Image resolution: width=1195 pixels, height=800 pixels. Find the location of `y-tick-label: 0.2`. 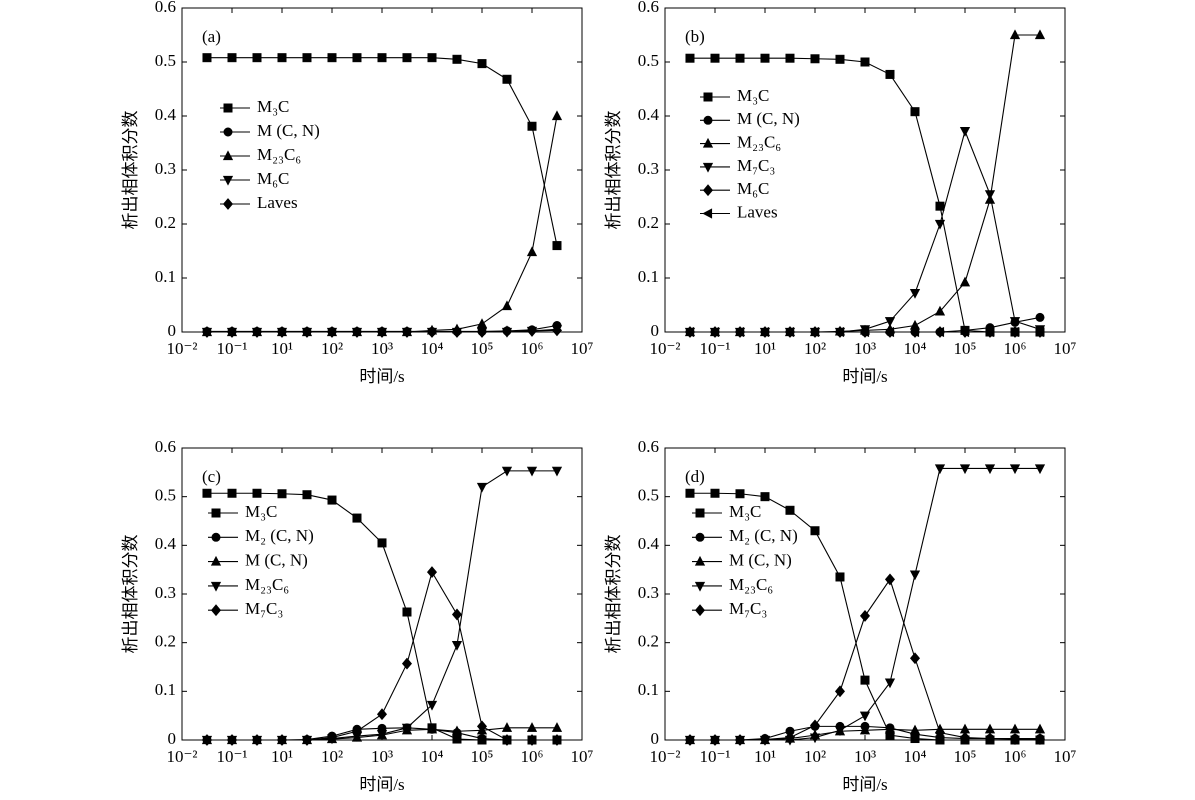

y-tick-label: 0.2 is located at coordinates (648, 222).